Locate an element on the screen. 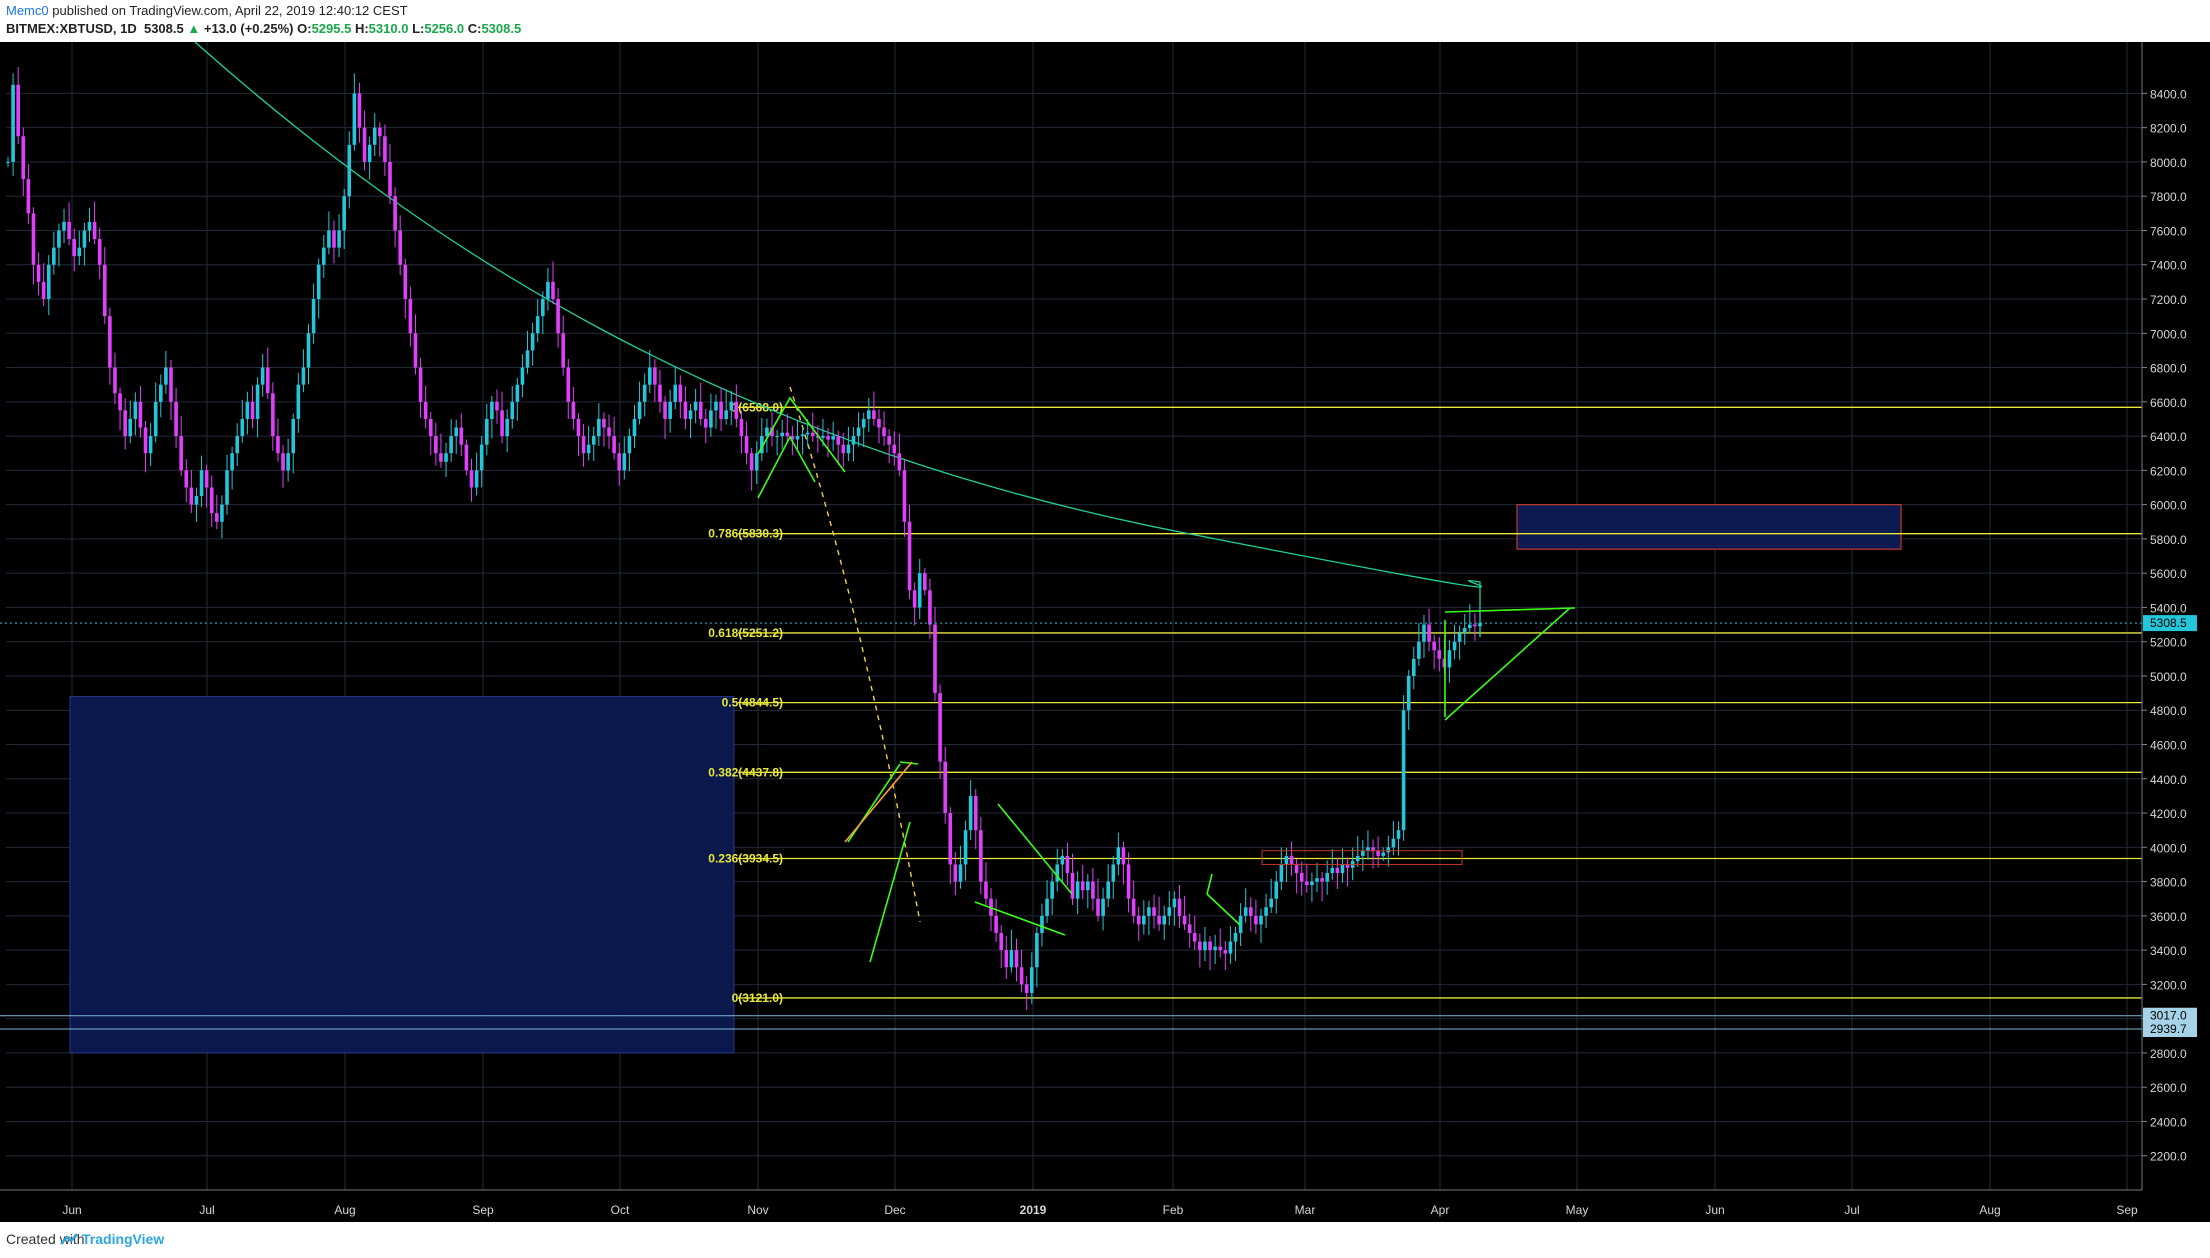 This screenshot has height=1258, width=2210. y-tick-label: 5800.0 is located at coordinates (2168, 540).